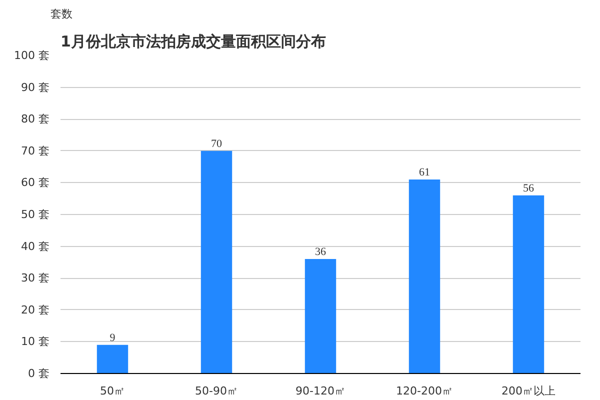  What do you see at coordinates (35, 151) in the screenshot?
I see `y-tick-label: 70 套` at bounding box center [35, 151].